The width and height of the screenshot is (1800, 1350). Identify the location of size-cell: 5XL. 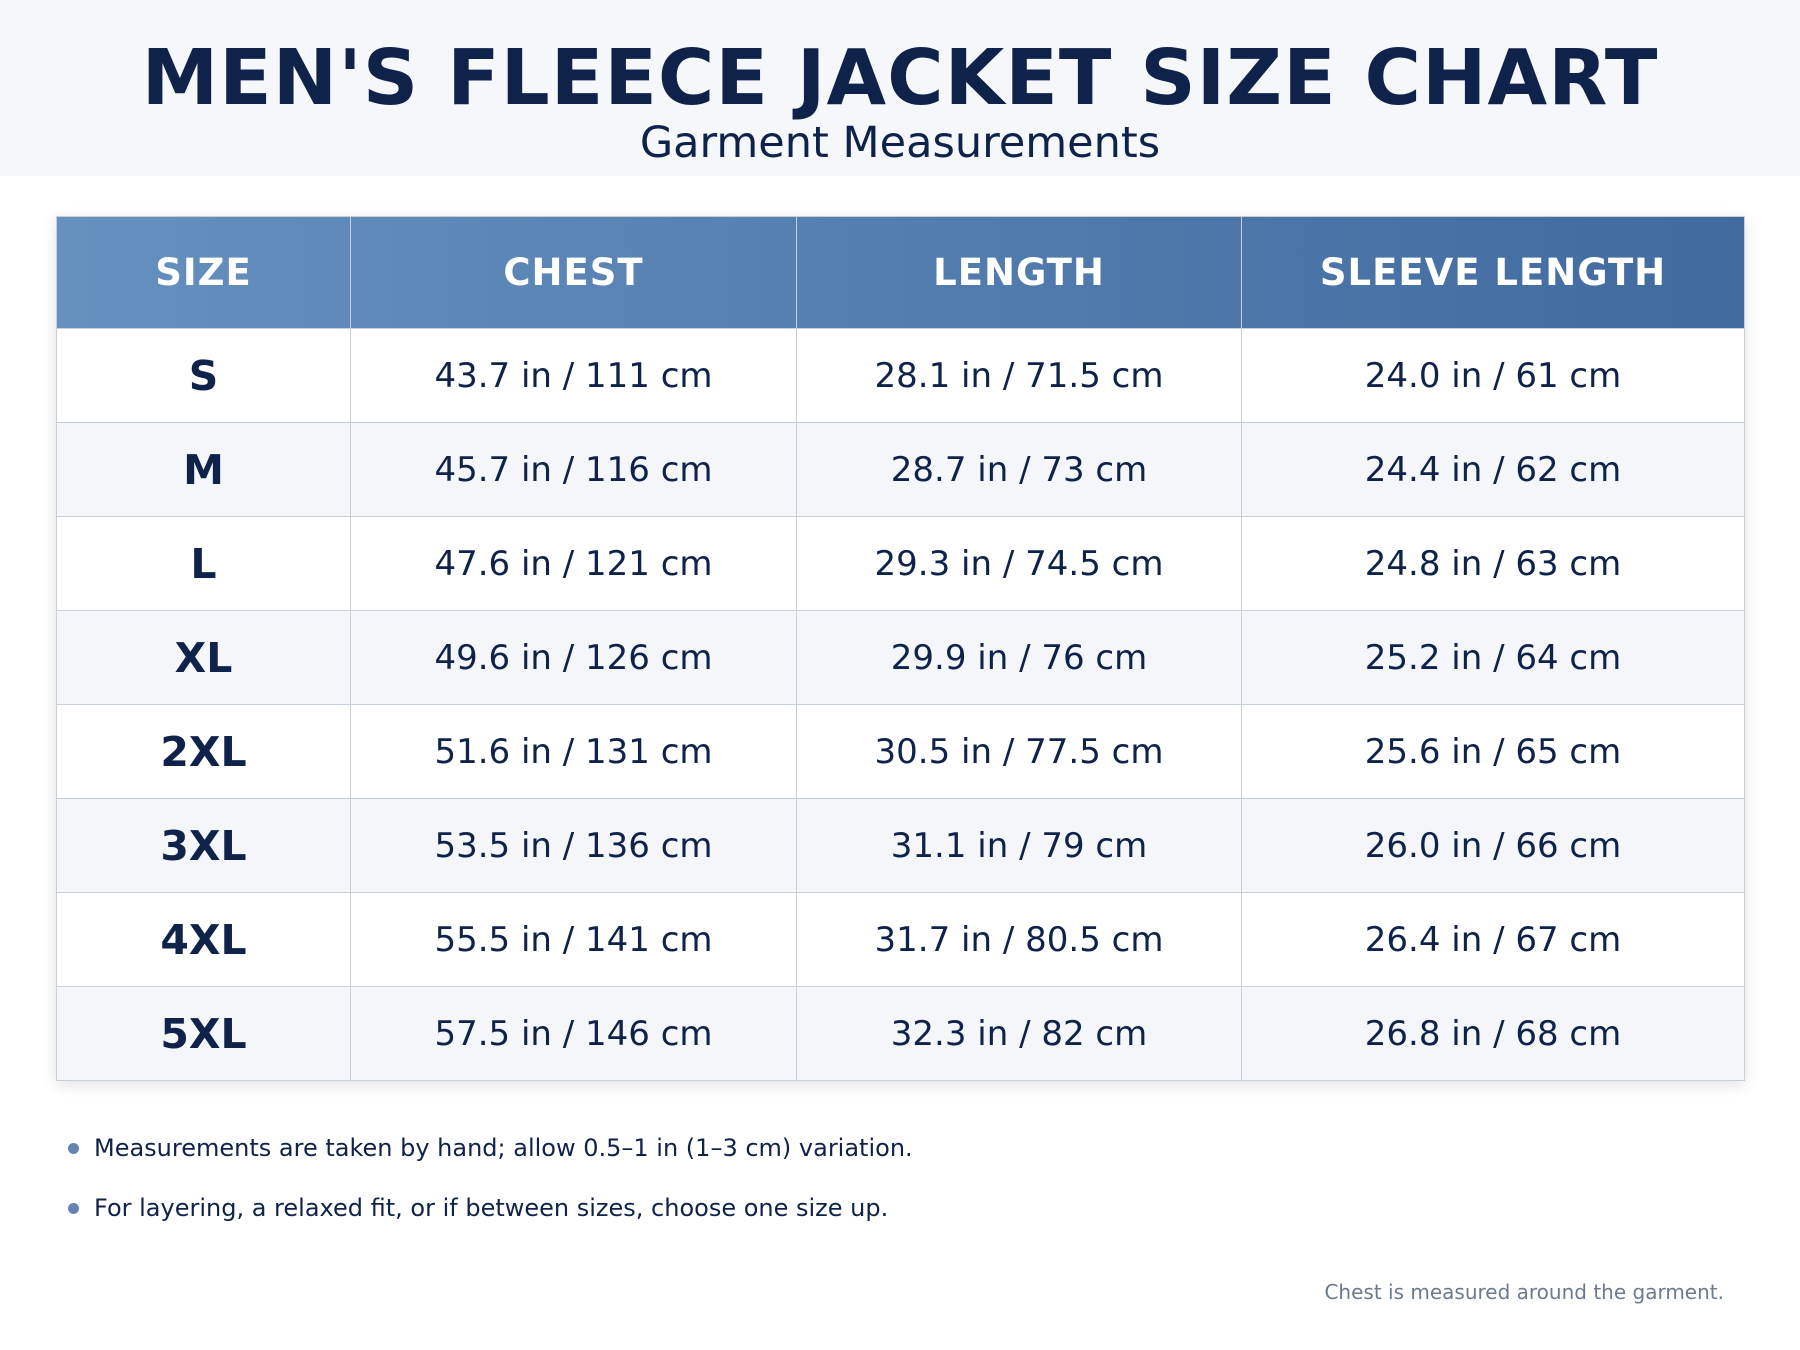
(203, 1033).